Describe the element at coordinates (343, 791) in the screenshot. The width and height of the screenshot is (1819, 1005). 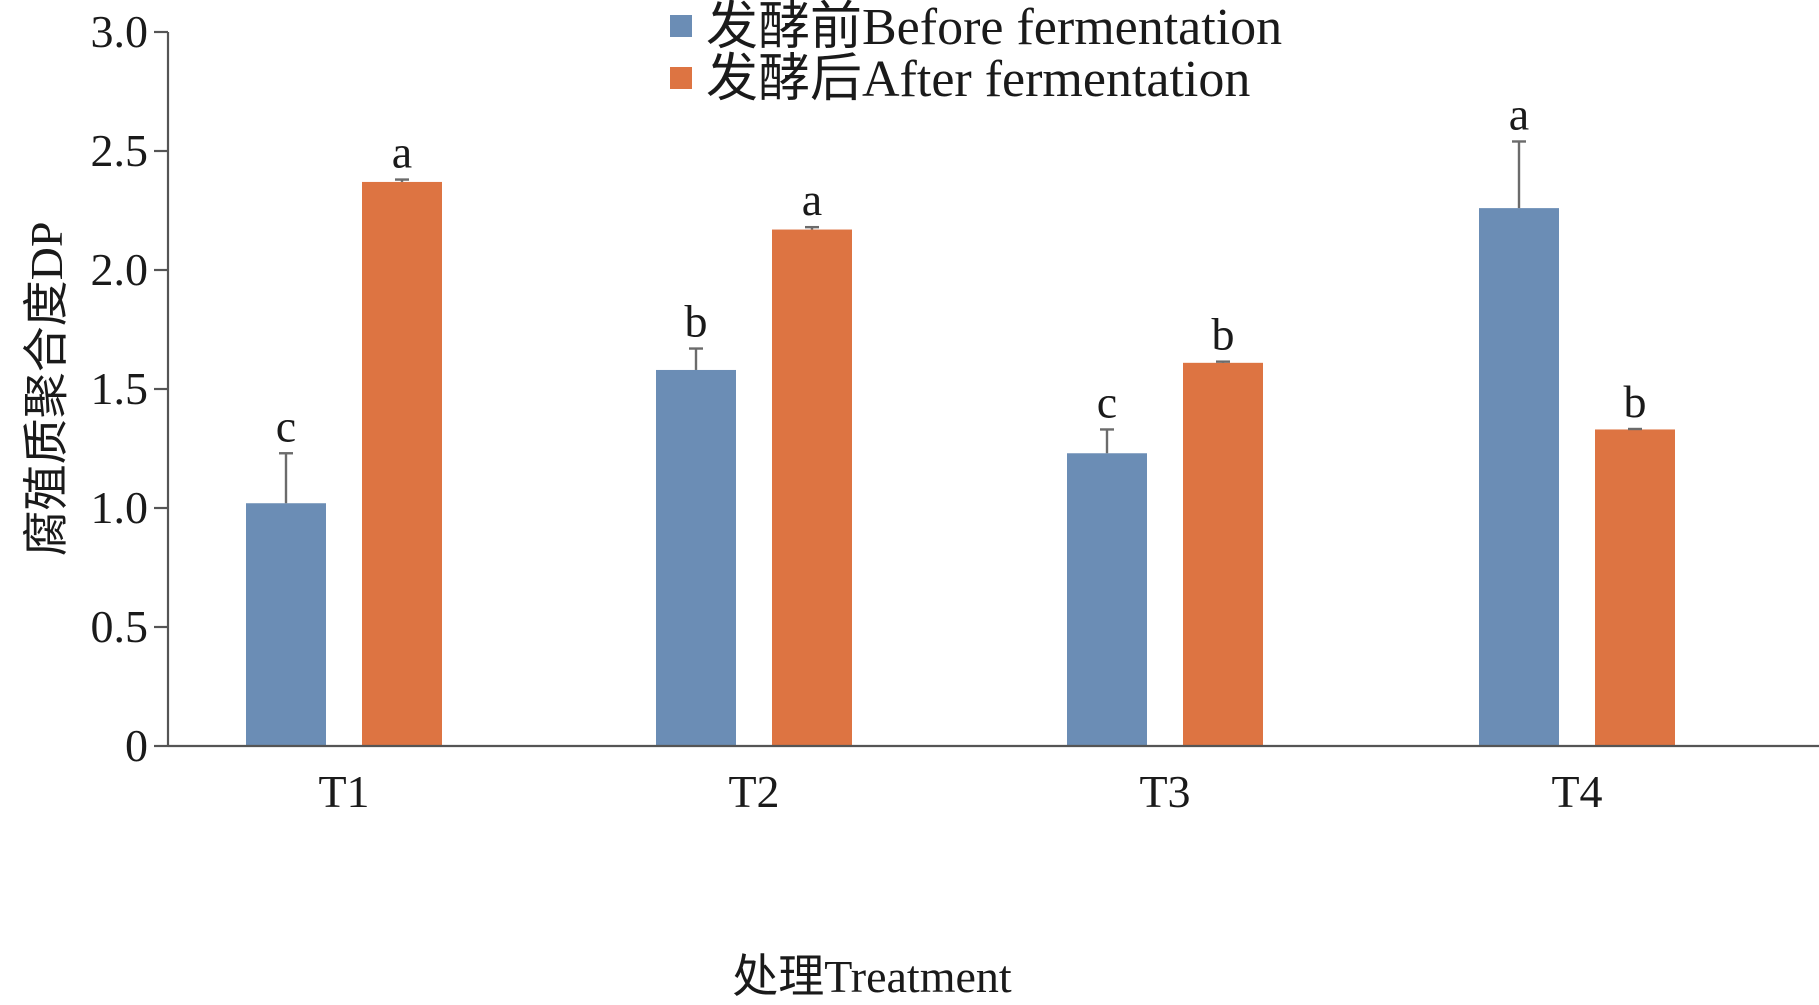
I see `x-category-label: T1` at that location.